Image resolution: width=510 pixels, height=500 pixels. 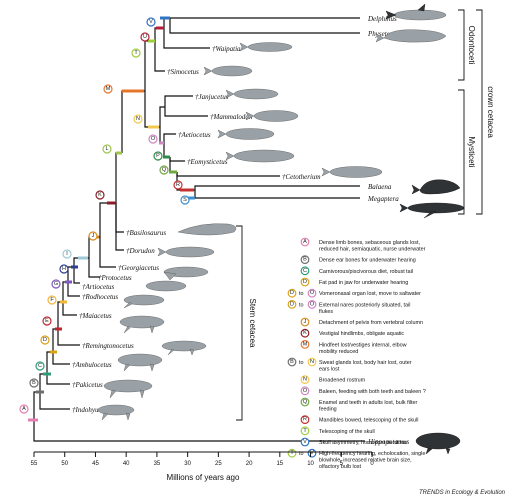 What do you see at coordinates (86, 410) in the screenshot?
I see `taxon-indohyus: †Indohyus` at bounding box center [86, 410].